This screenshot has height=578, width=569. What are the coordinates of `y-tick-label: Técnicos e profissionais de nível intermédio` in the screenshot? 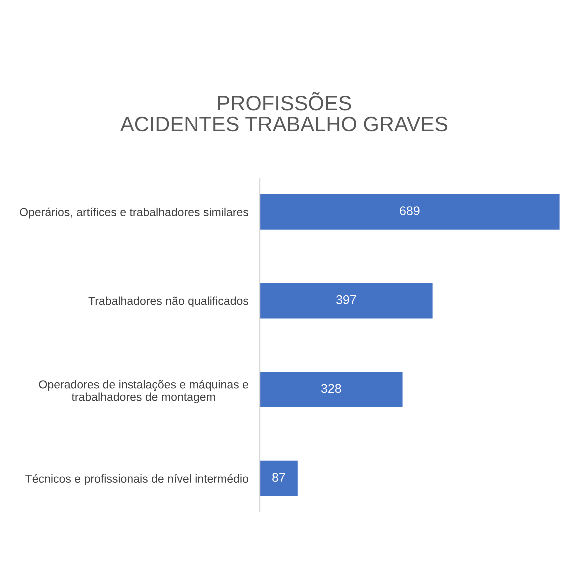 It's located at (137, 480).